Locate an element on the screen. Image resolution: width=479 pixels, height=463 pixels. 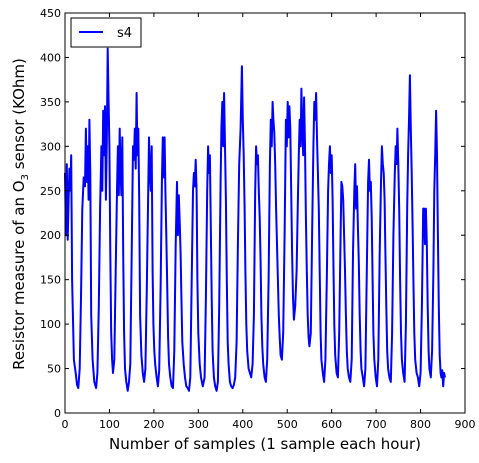
y-tick-label: 150 is located at coordinates (50, 280).